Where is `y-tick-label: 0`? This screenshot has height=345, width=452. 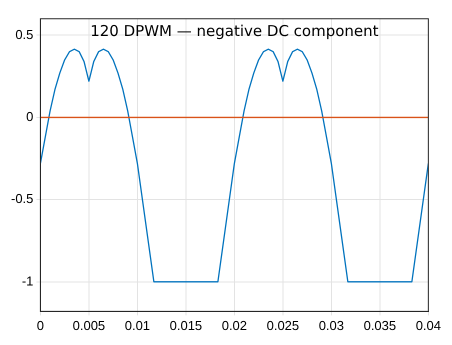 y-tick-label: 0 is located at coordinates (30, 116).